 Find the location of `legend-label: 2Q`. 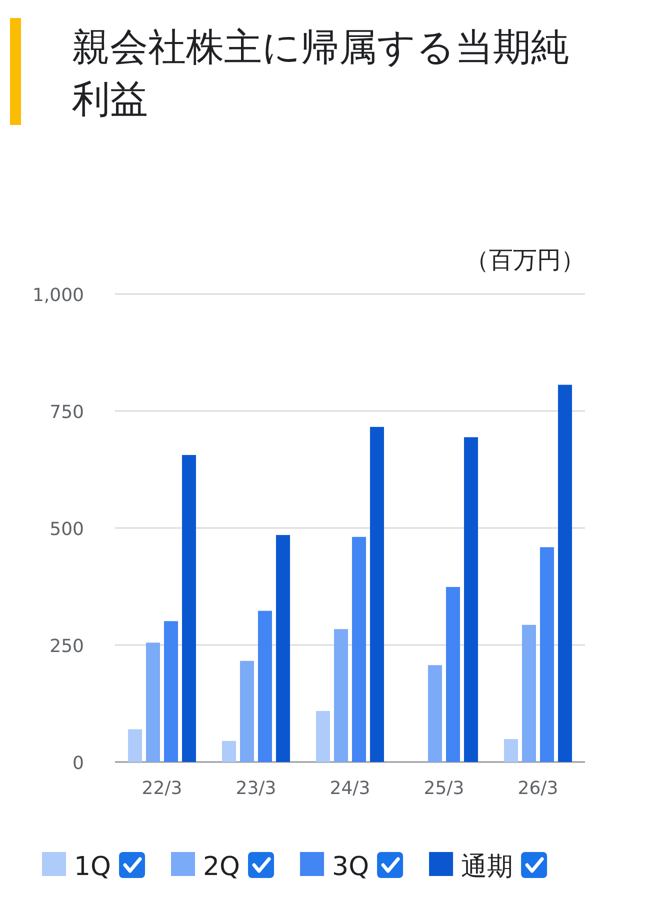

legend-label: 2Q is located at coordinates (221, 867).